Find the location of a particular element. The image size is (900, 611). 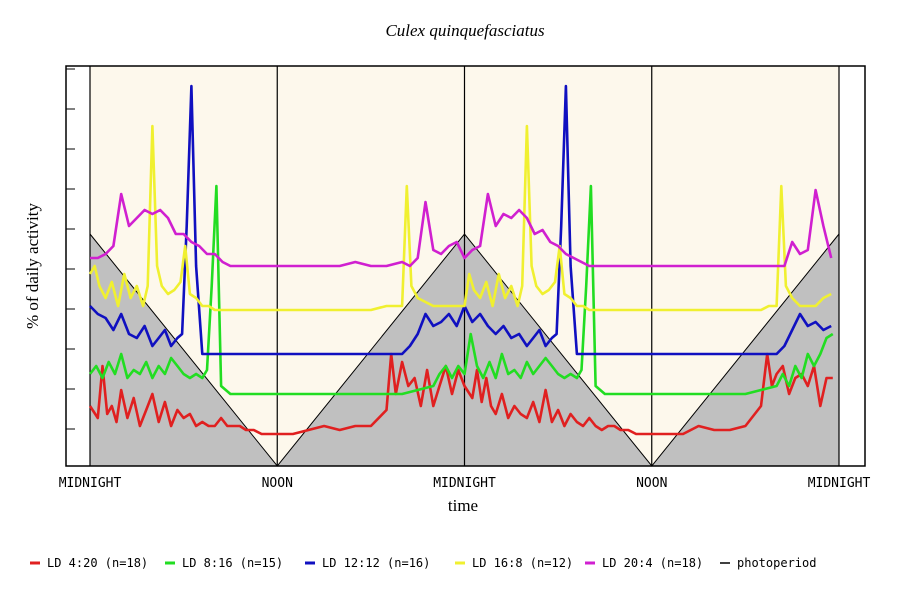

chart-title: Culex quinquefasciatus is located at coordinates (465, 30).